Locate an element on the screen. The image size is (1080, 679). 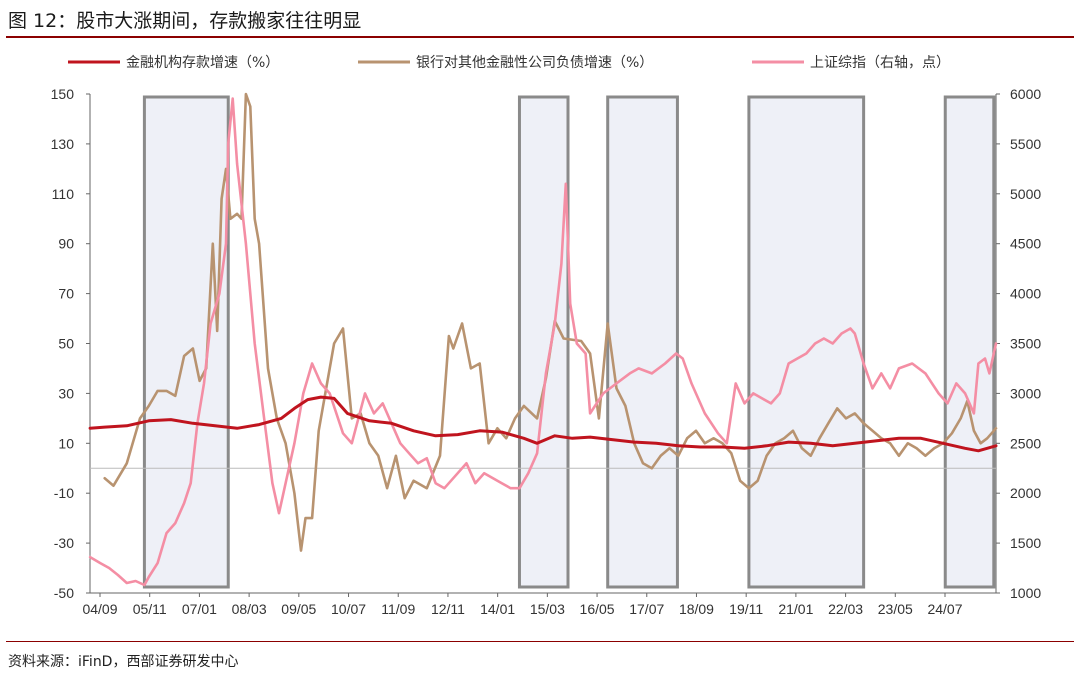
right-tick-label: 3500 is located at coordinates (1025, 344).